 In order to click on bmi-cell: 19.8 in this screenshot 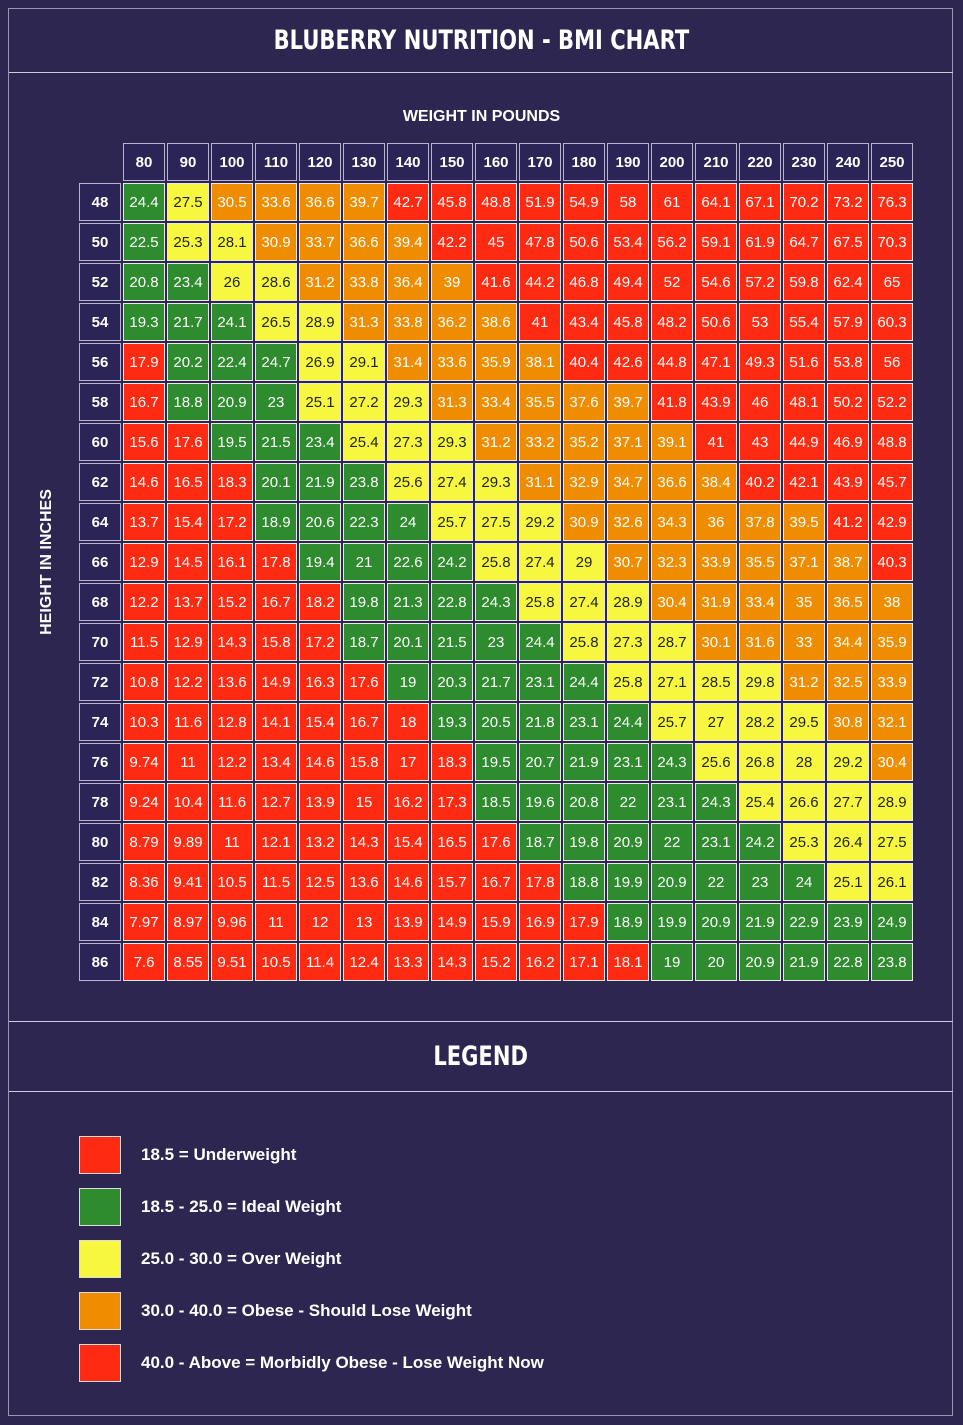, I will do `click(584, 842)`.